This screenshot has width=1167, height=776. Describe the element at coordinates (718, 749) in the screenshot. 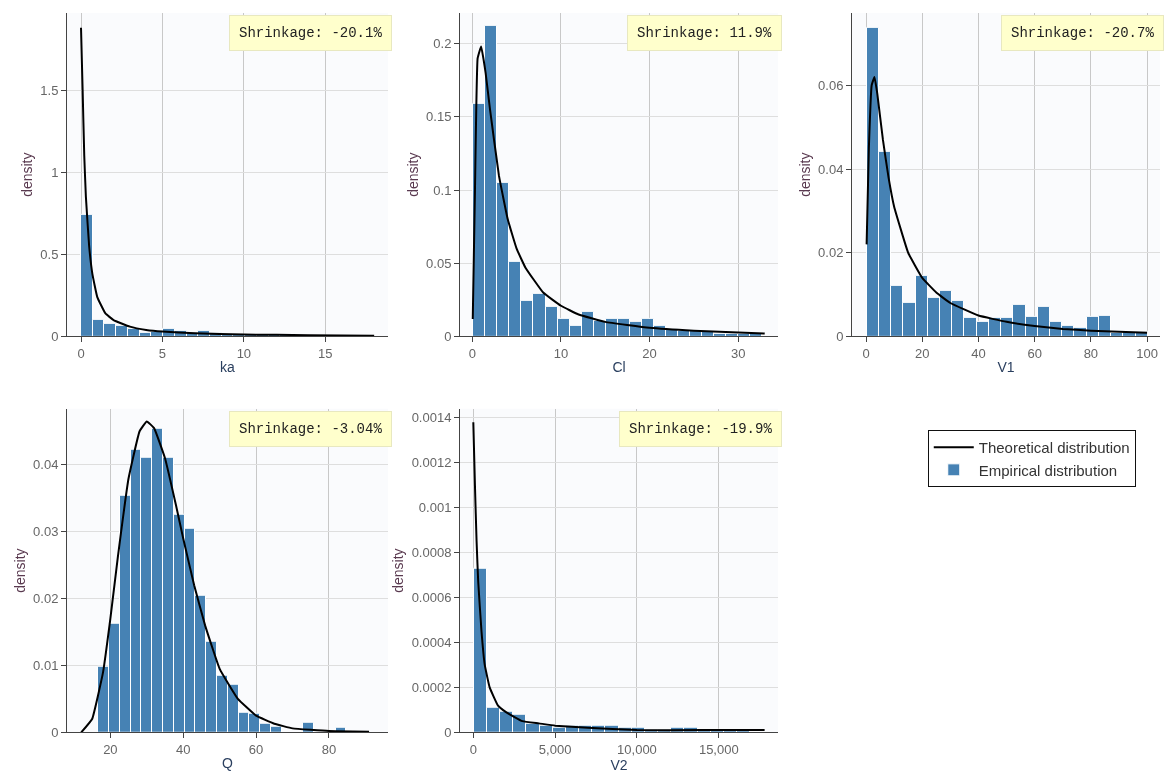

I see `x-tick-label: 15,000` at that location.